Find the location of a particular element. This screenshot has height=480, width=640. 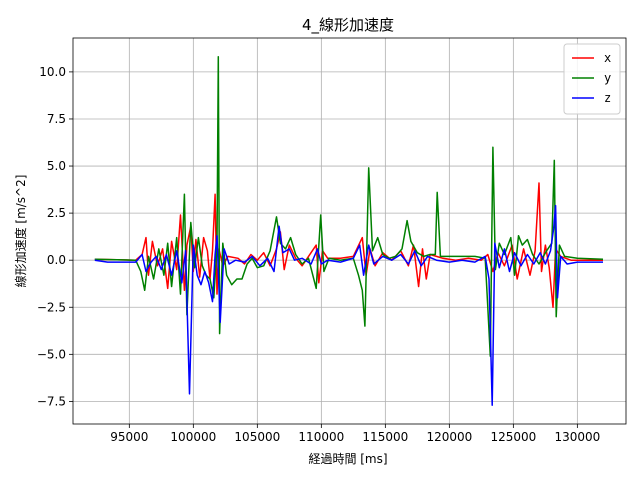

legend: xyz is located at coordinates (592, 79).